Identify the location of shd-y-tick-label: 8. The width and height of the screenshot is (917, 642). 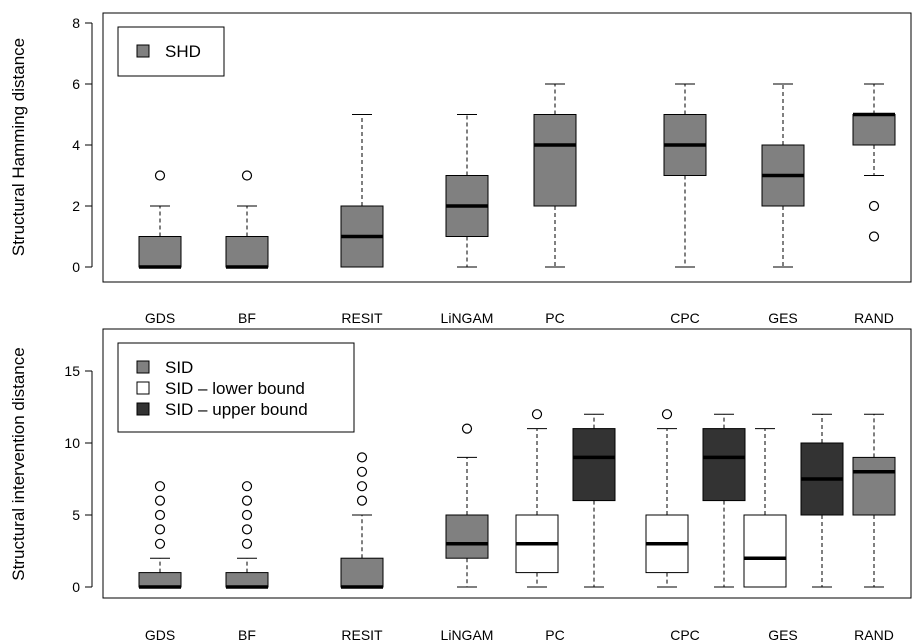
(76, 23).